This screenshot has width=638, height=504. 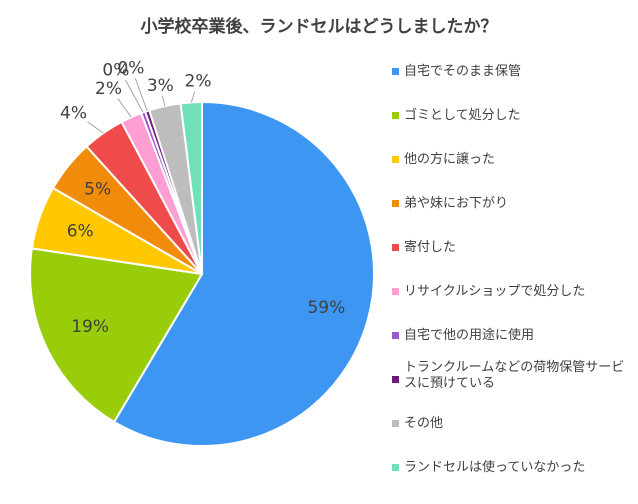 What do you see at coordinates (514, 218) in the screenshot?
I see `legend-item-4: 弟や妹にお下がり` at bounding box center [514, 218].